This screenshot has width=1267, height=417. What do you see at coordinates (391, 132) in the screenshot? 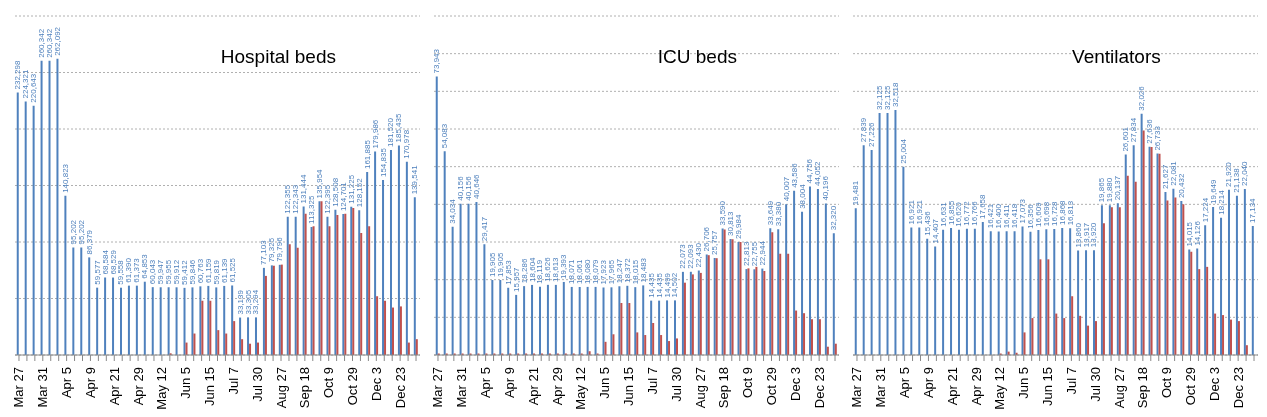
I see `data-label: 181,520` at bounding box center [391, 132].